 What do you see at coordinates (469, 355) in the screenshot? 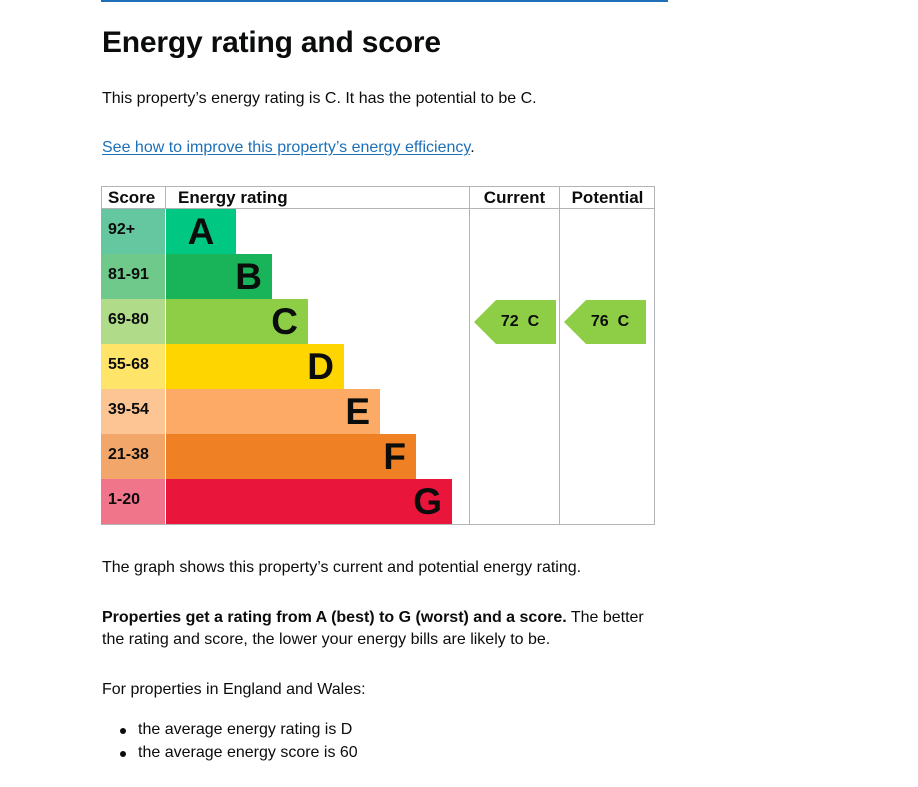
I see `current-column-divider` at bounding box center [469, 355].